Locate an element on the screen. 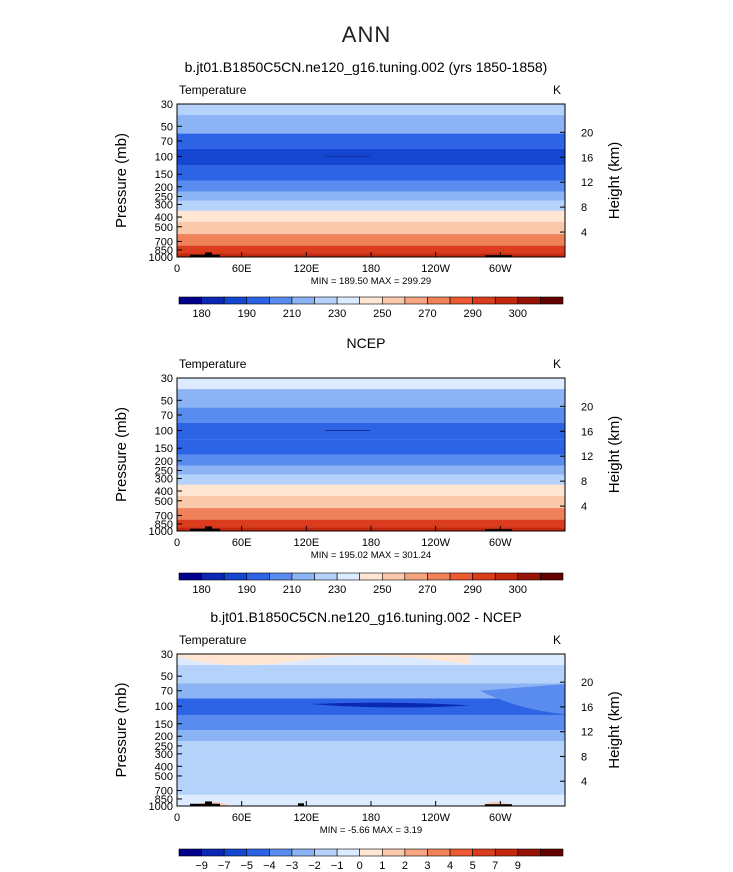 Image resolution: width=733 pixels, height=872 pixels. x-tick-label: 120E is located at coordinates (306, 269).